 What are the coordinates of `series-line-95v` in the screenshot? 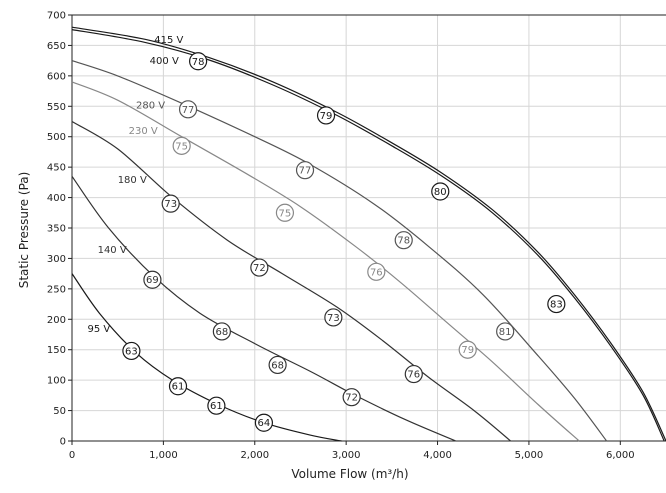 It's located at (206, 357).